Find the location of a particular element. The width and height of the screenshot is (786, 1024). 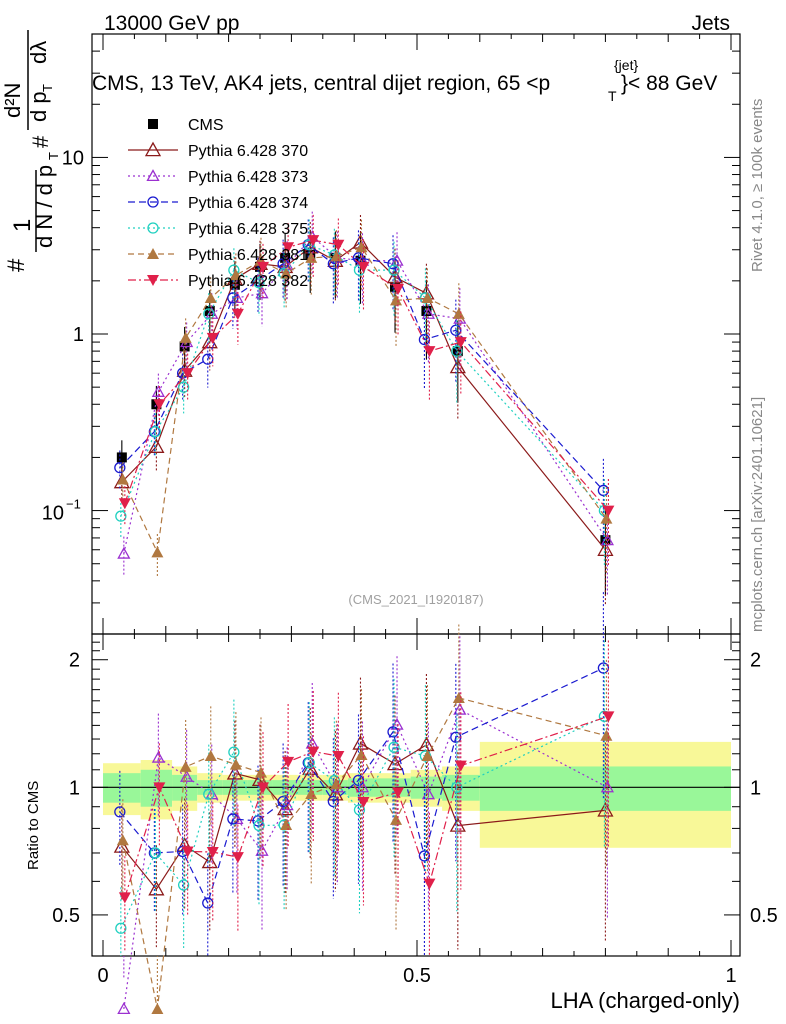

y-tick-label-10: 10 is located at coordinates (73, 158).